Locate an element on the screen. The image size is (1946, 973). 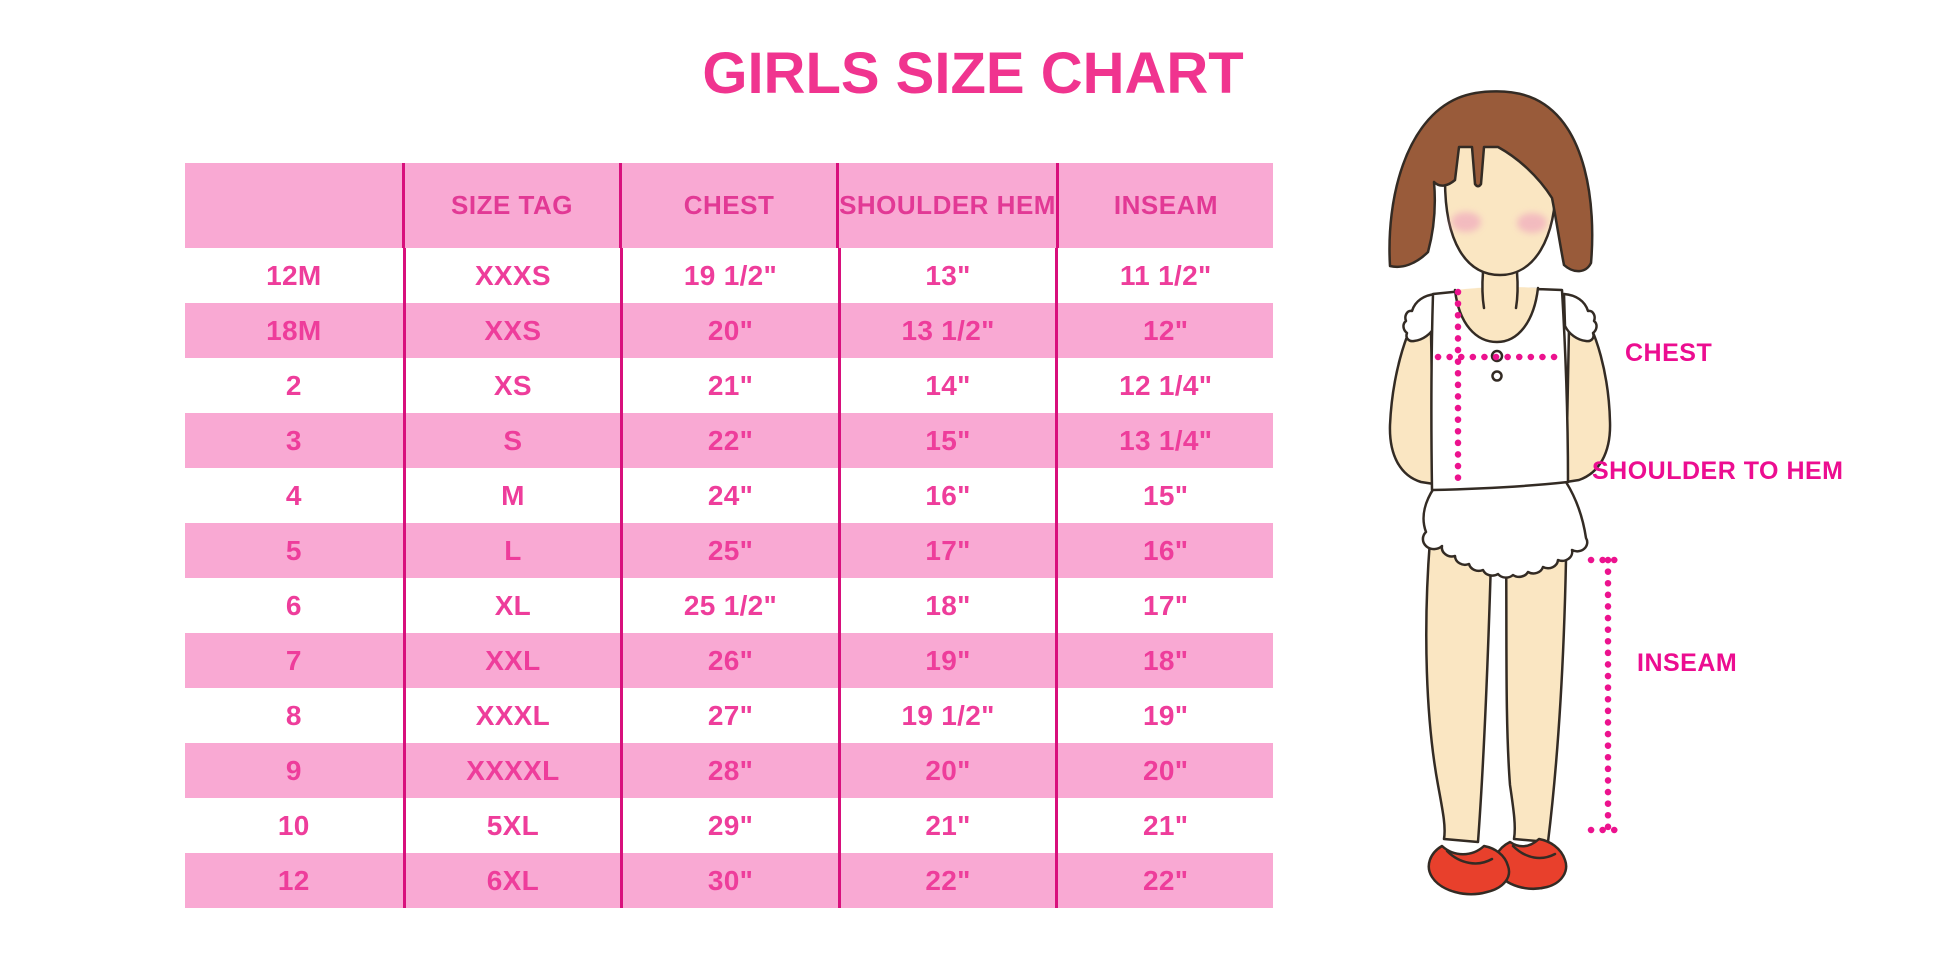
table-cell: S is located at coordinates (511, 440).